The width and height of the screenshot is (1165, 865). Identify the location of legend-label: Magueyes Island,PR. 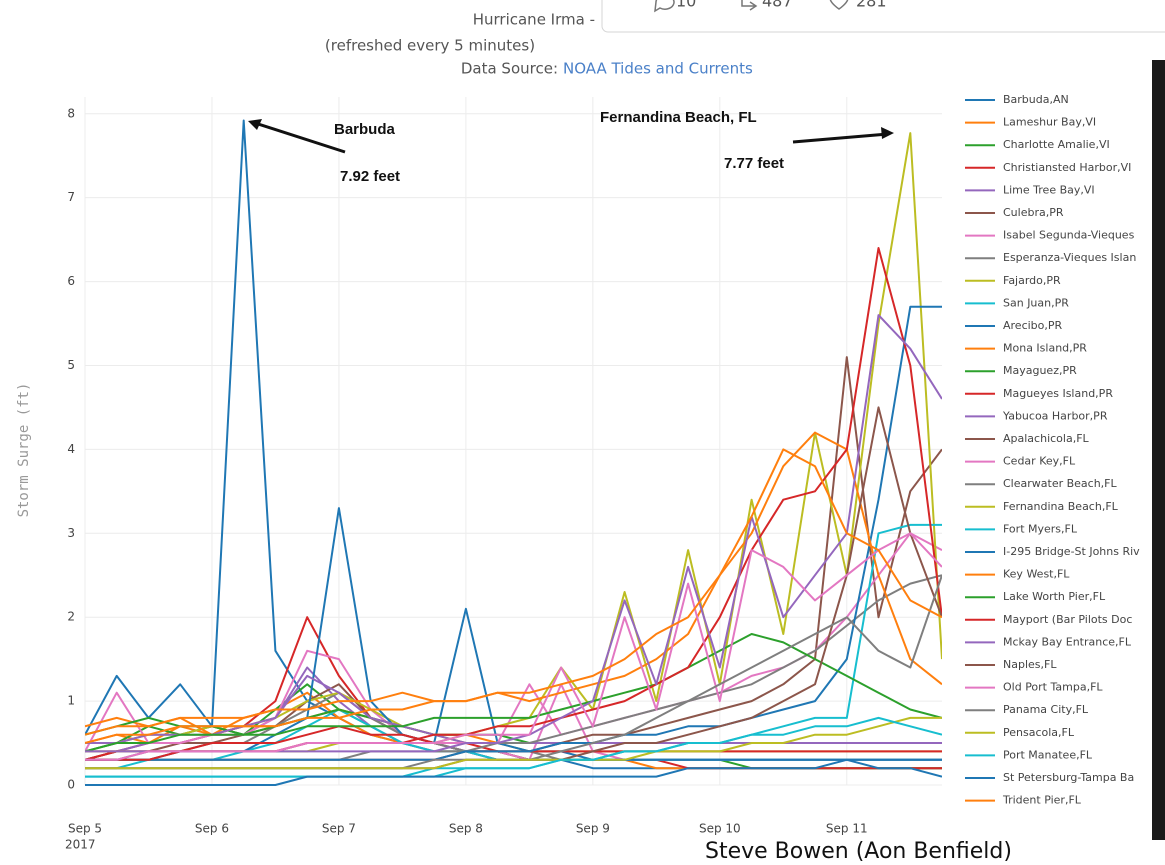
(1058, 393).